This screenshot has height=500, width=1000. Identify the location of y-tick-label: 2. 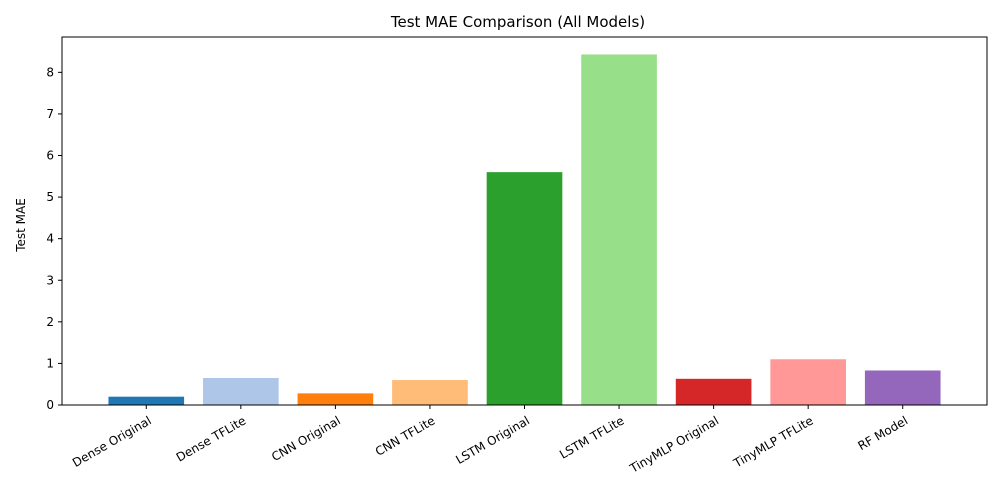
(50, 322).